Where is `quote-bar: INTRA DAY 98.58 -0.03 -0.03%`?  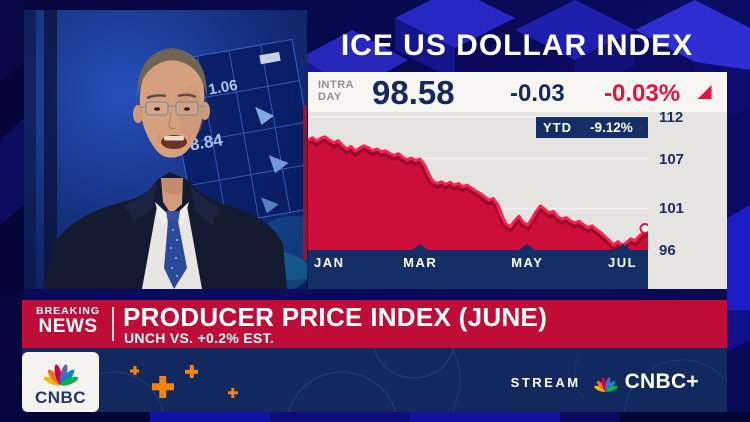 quote-bar: INTRA DAY 98.58 -0.03 -0.03% is located at coordinates (517, 92).